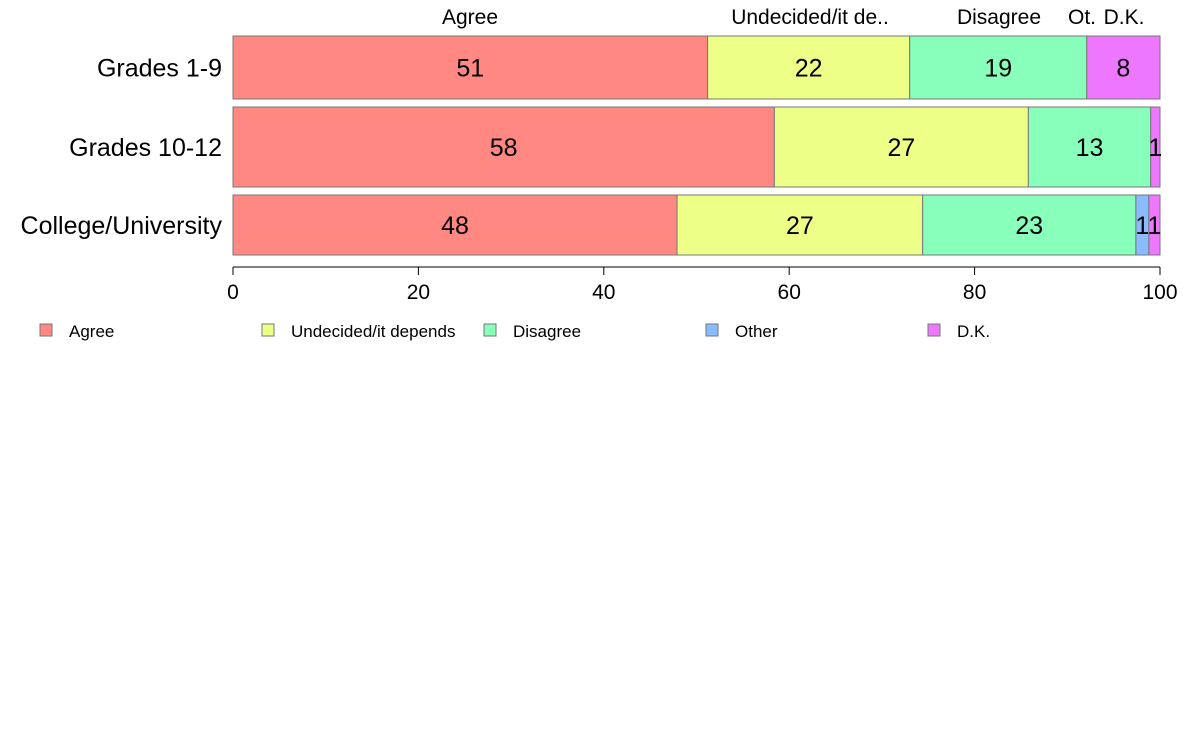  What do you see at coordinates (973, 331) in the screenshot?
I see `legend-label: D.K.` at bounding box center [973, 331].